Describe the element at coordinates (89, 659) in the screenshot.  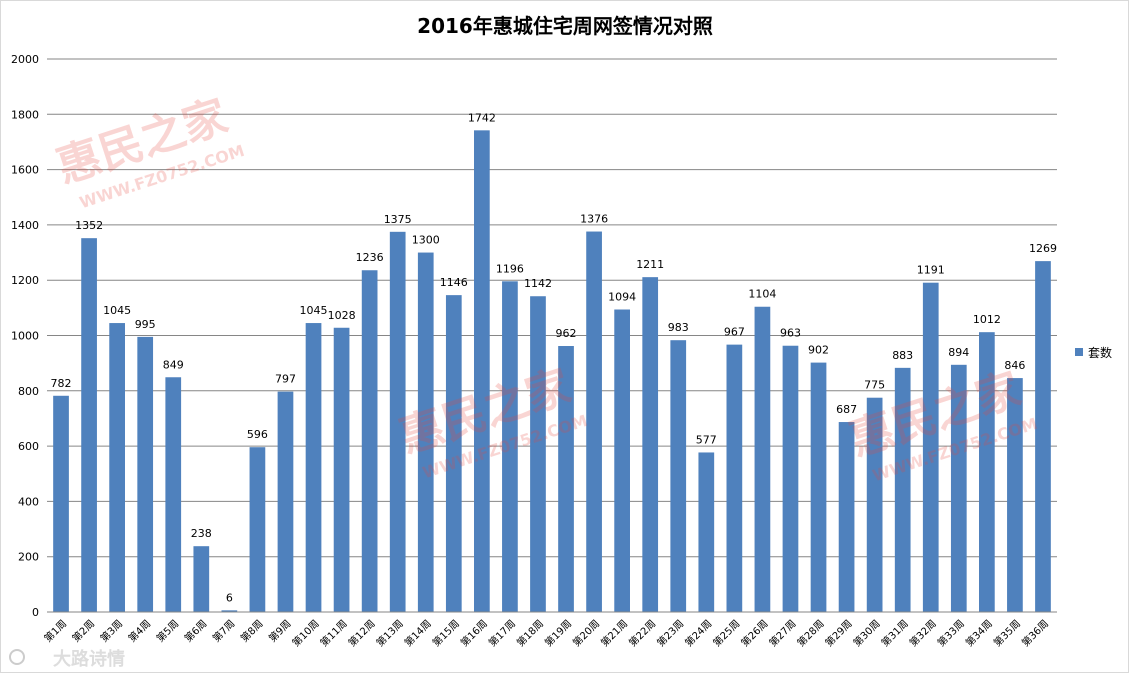
I see `footer-watermark-text: 大路诗情` at that location.